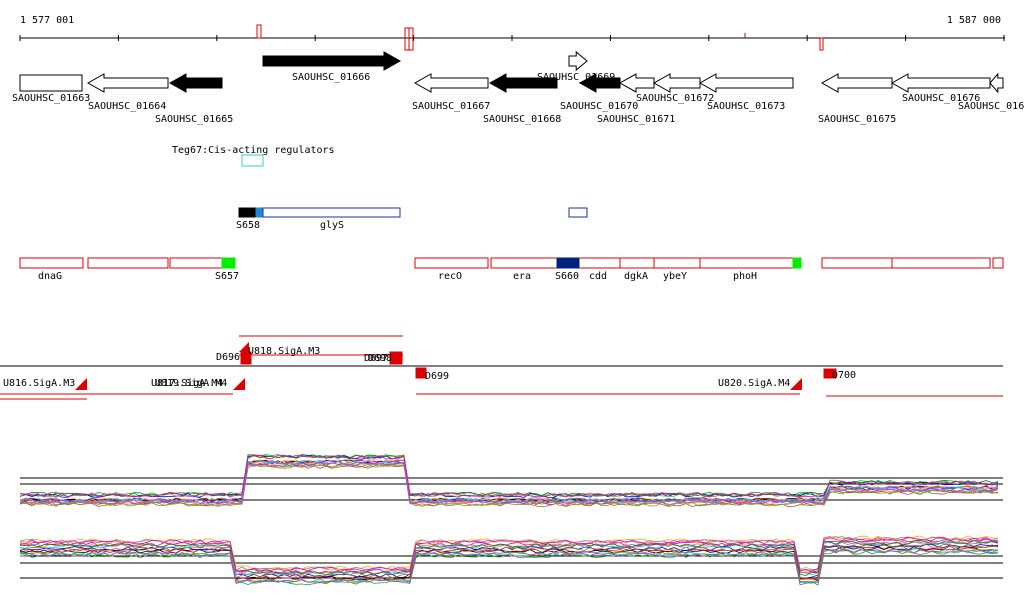 The width and height of the screenshot is (1024, 611). I want to click on feature-label: glyS, so click(332, 225).